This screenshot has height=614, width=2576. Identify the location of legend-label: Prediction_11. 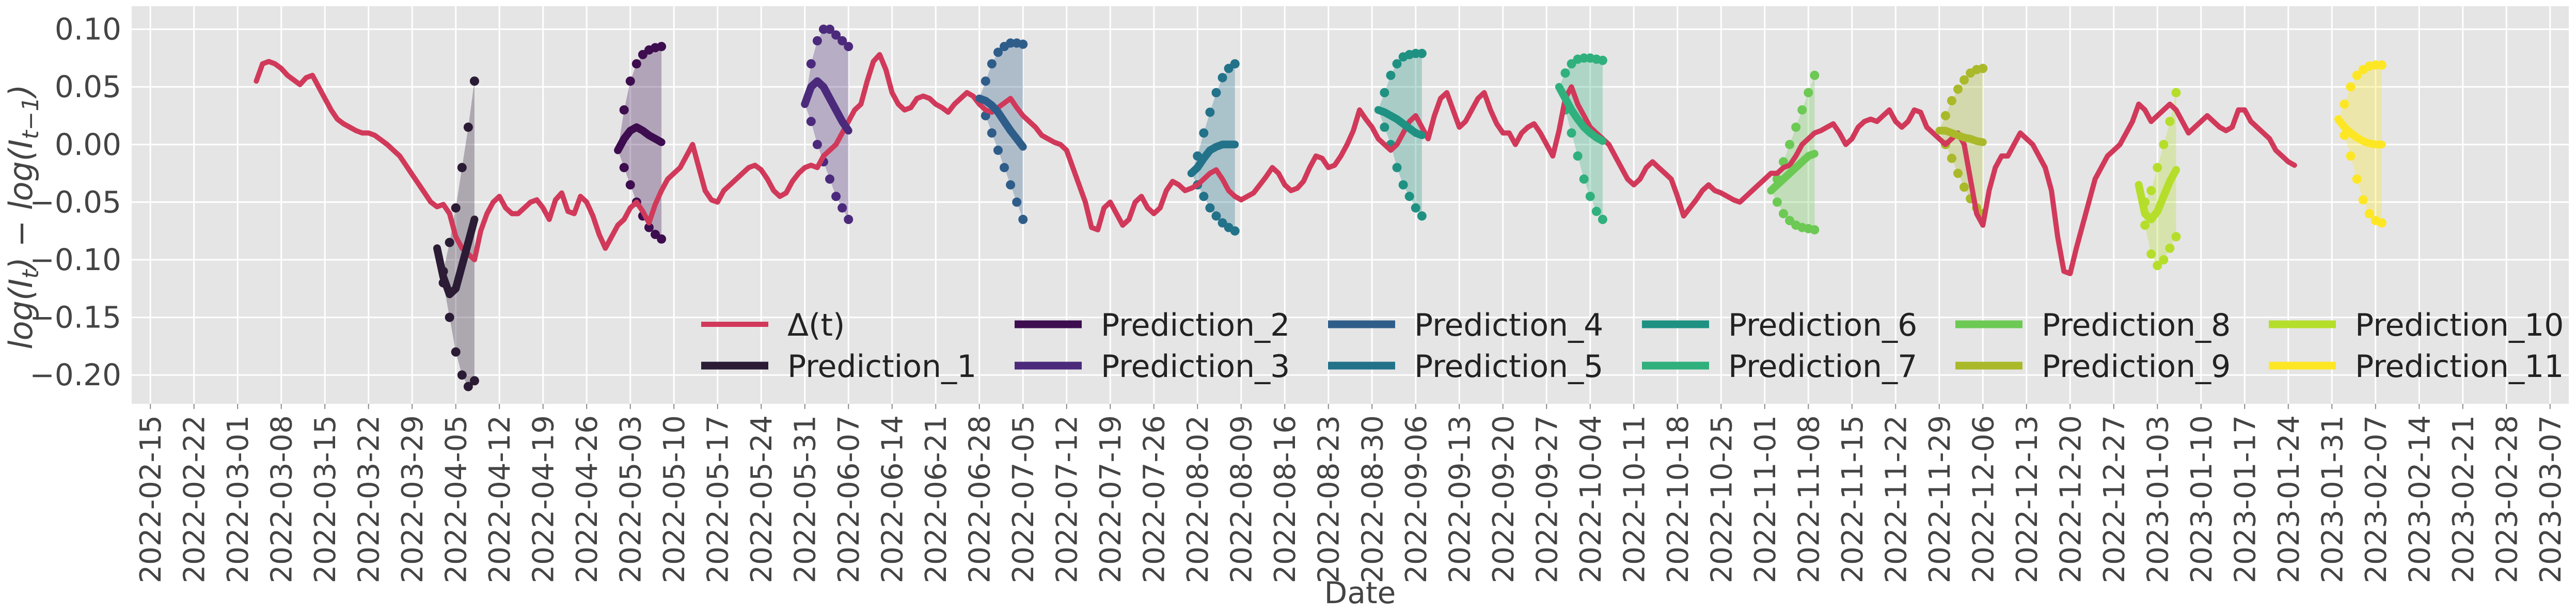
(2460, 367).